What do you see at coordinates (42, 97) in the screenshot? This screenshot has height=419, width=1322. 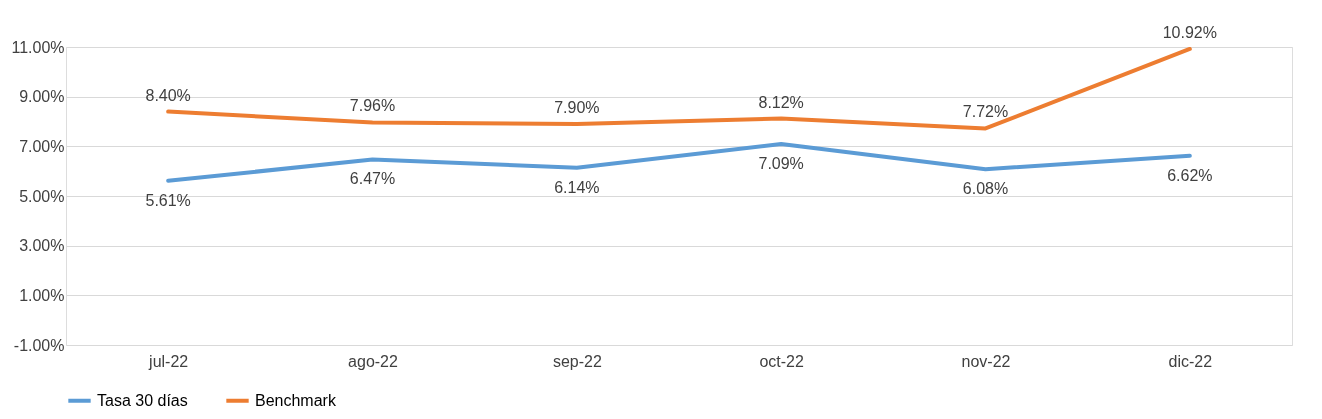 I see `y-tick-label: 9.00%` at bounding box center [42, 97].